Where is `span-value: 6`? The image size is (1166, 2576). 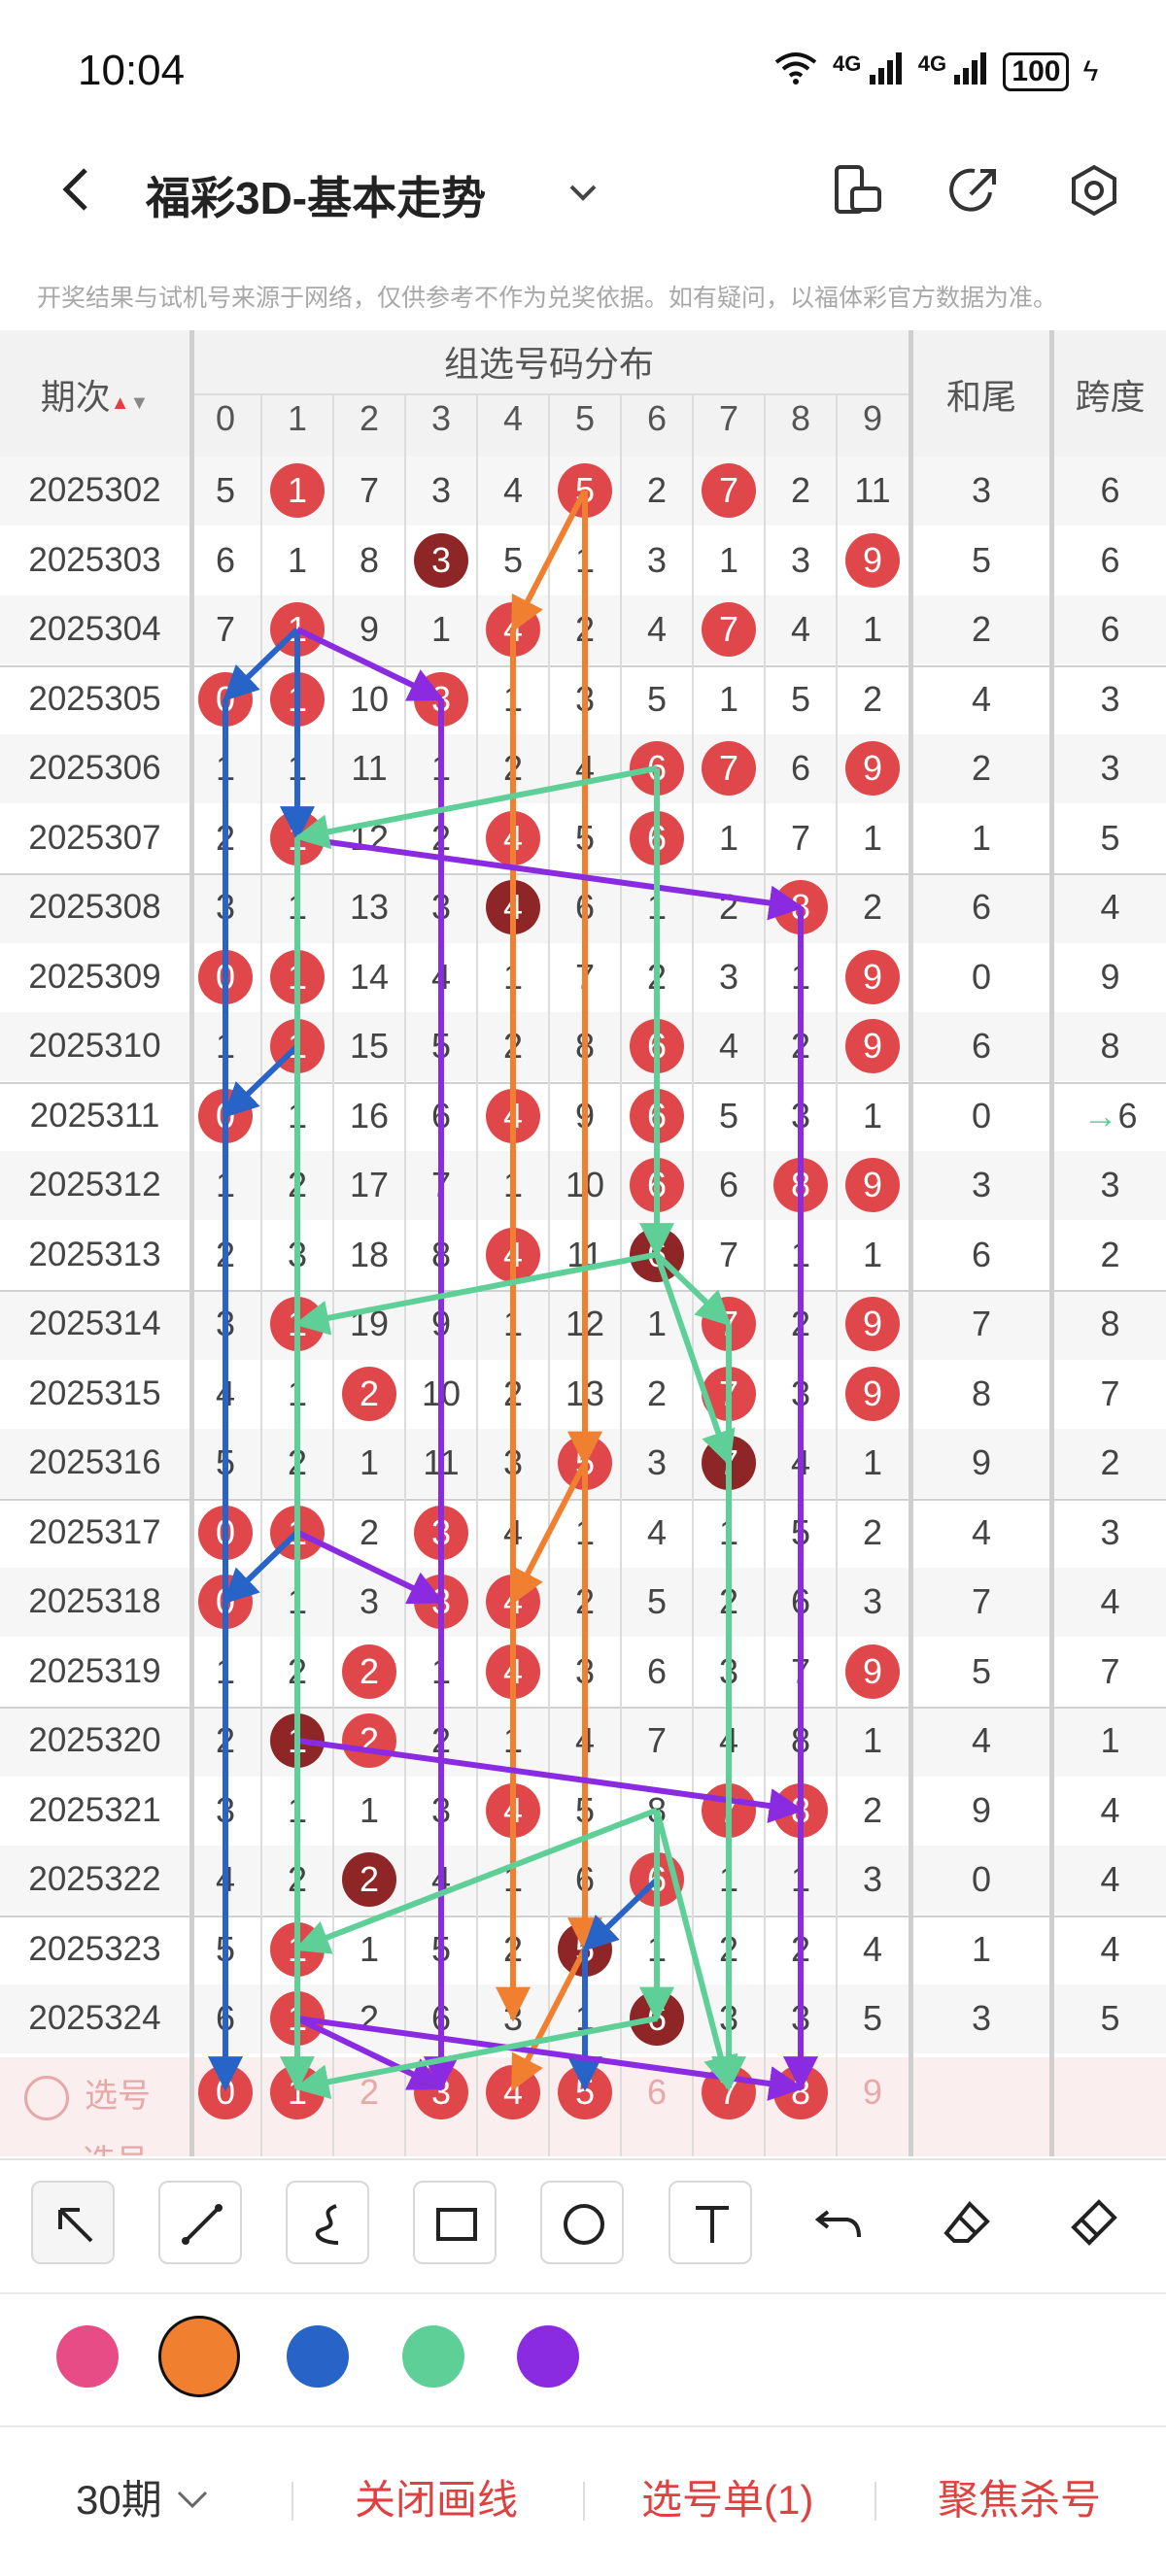 span-value: 6 is located at coordinates (1110, 490).